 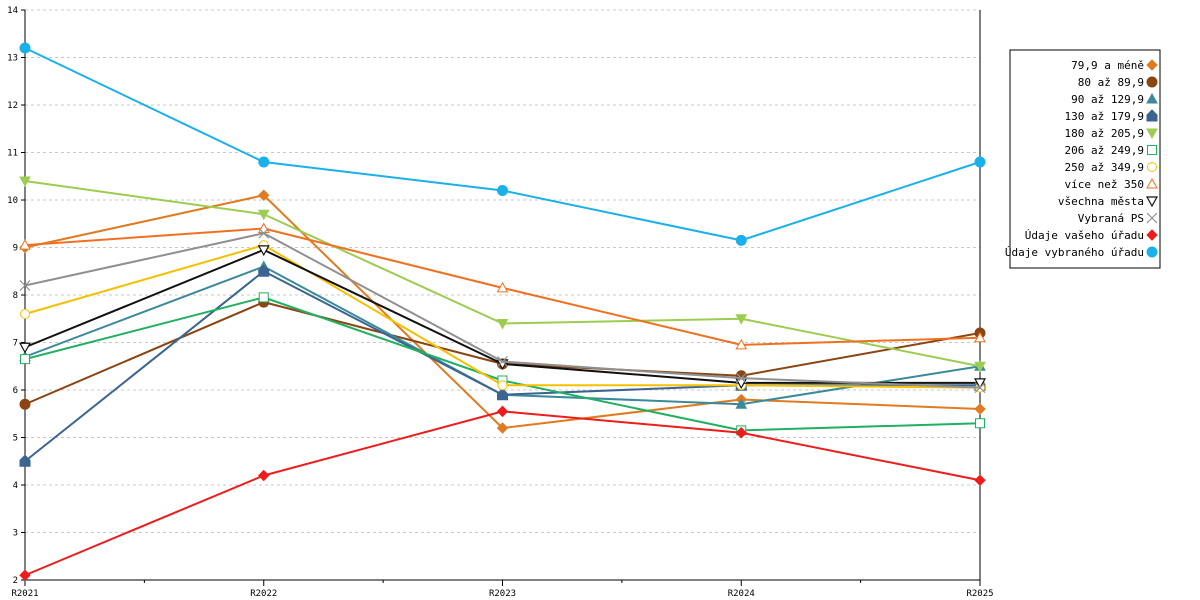 I want to click on x-tick-label: R2023, so click(x=502, y=594).